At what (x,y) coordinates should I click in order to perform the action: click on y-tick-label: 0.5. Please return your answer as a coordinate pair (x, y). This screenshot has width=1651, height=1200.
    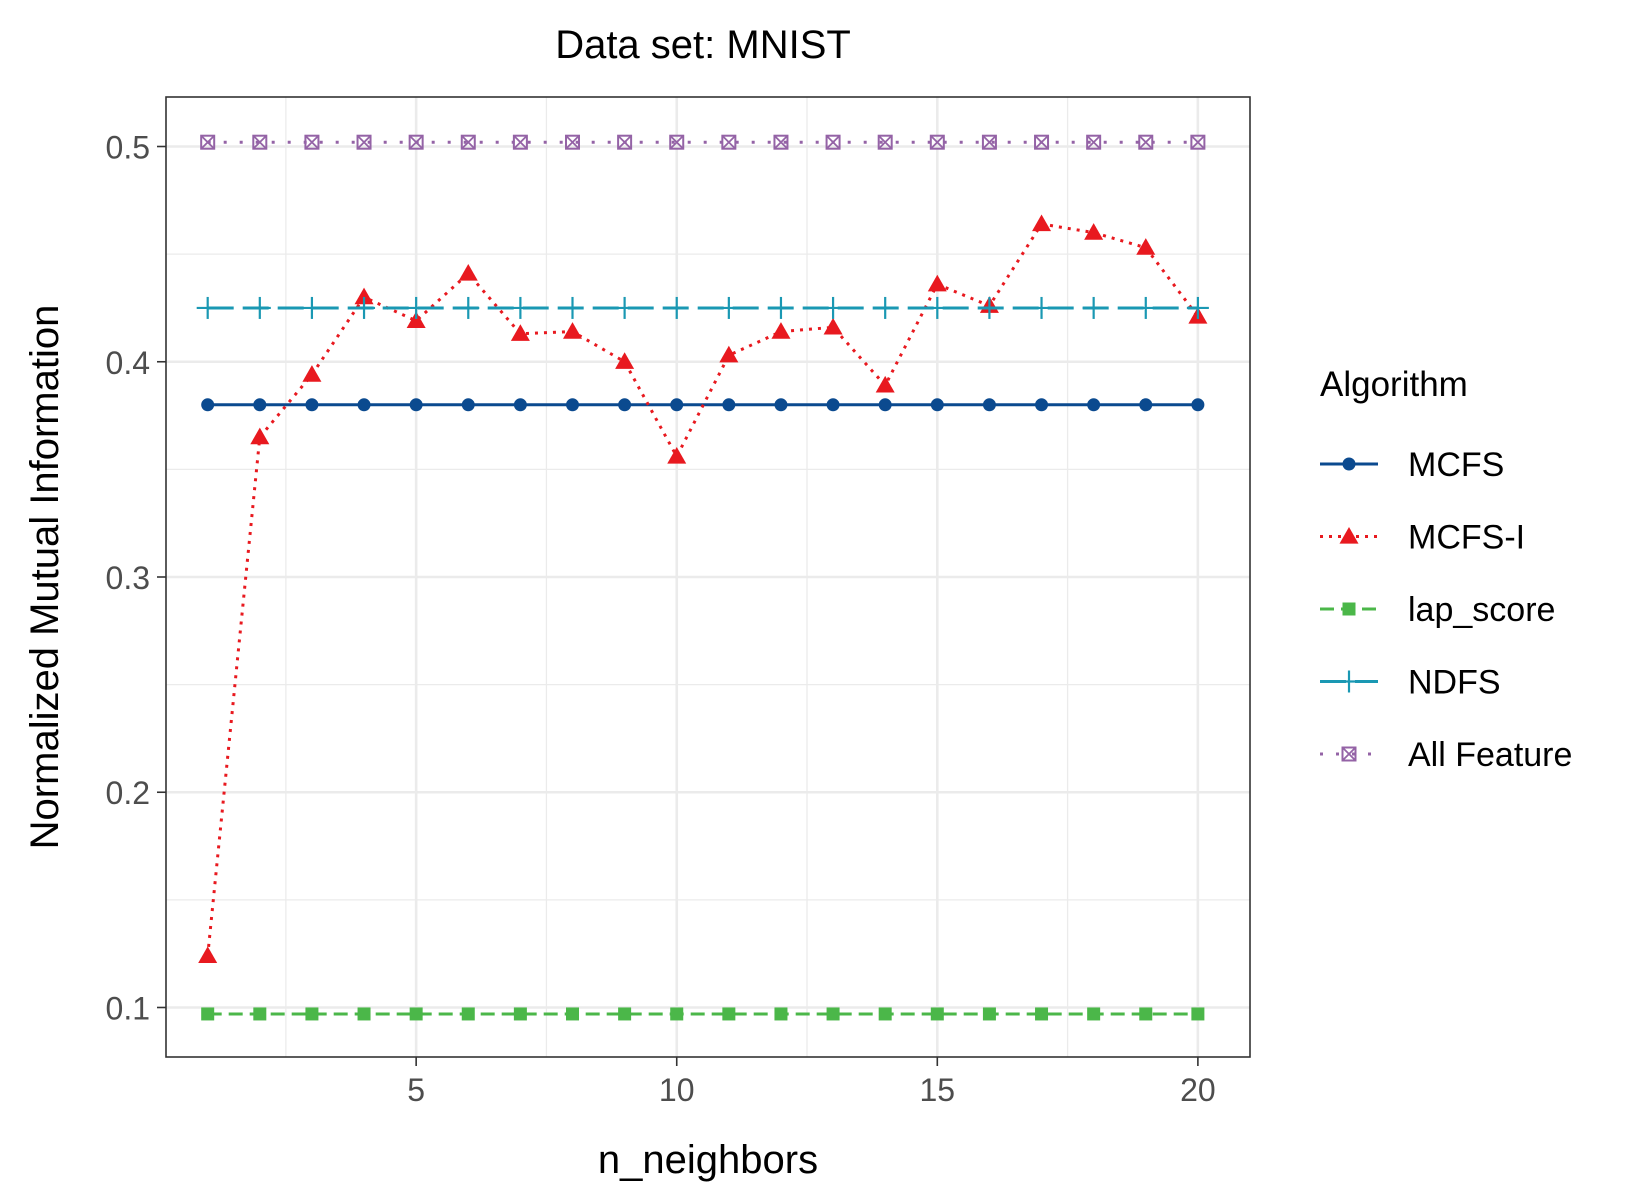
    Looking at the image, I should click on (128, 148).